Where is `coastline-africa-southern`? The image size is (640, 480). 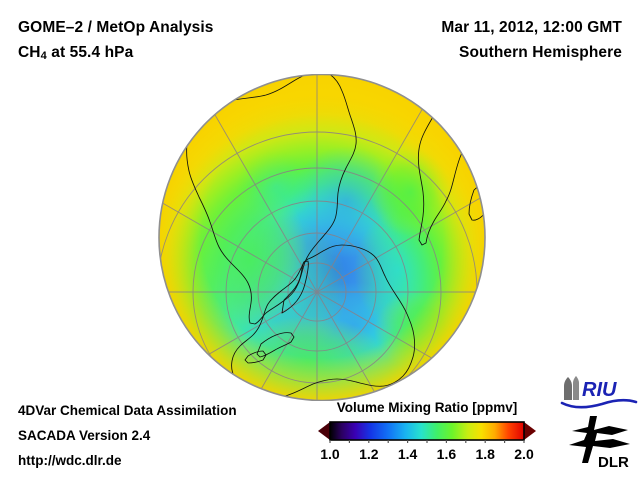 coastline-africa-southern is located at coordinates (451, 174).